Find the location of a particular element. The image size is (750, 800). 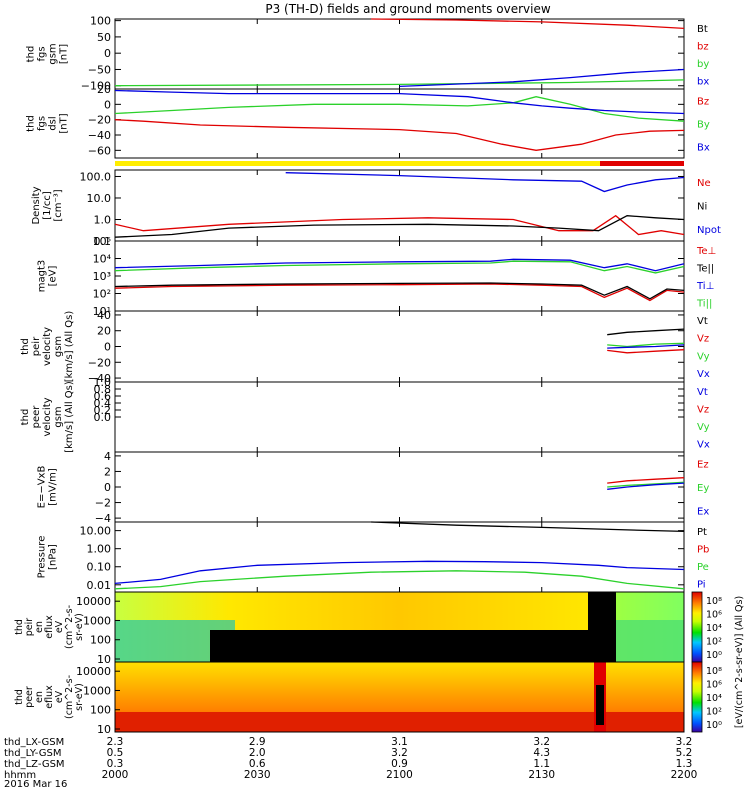

electron-spectrogram-frame is located at coordinates (399, 697).